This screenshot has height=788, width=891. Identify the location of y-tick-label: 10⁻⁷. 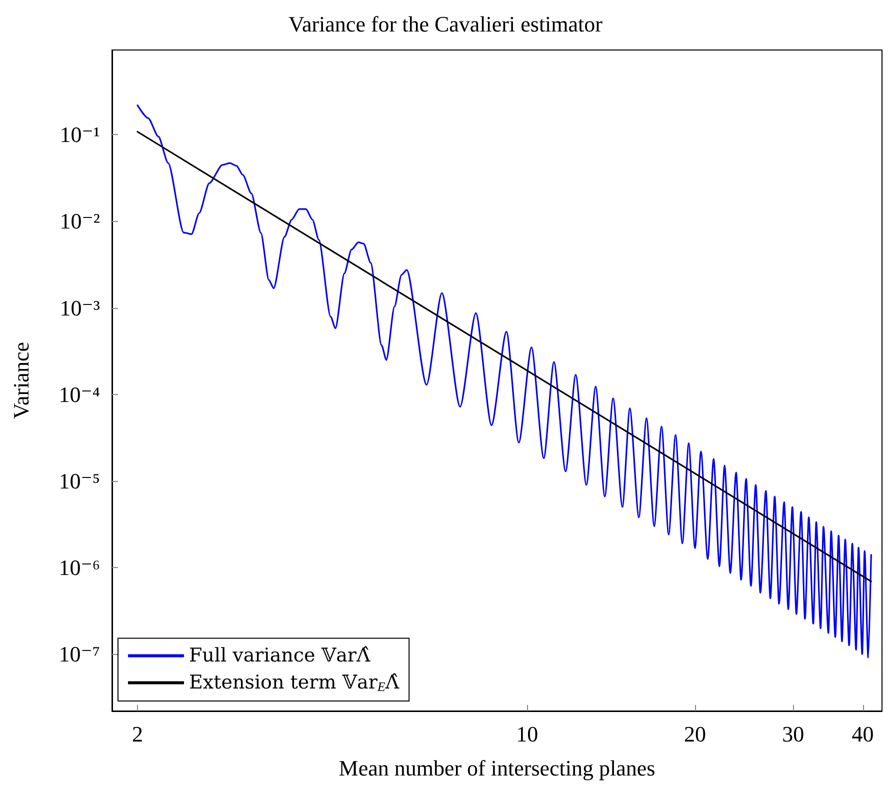
(79, 654).